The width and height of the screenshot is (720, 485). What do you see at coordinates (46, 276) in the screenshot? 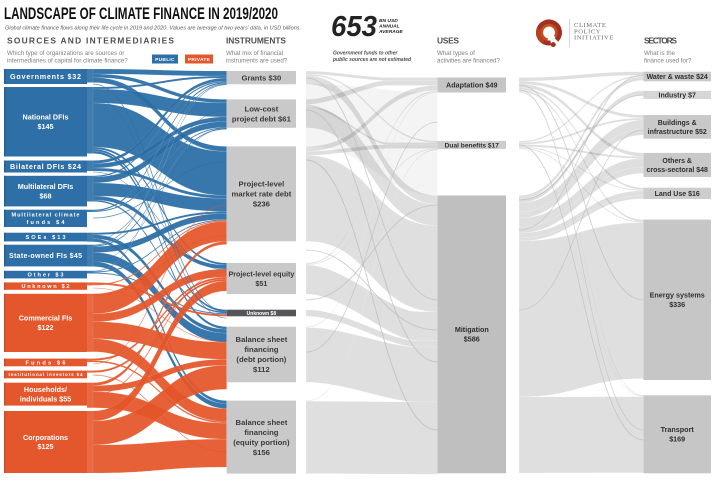
I see `svg-text: Other $3` at bounding box center [46, 276].